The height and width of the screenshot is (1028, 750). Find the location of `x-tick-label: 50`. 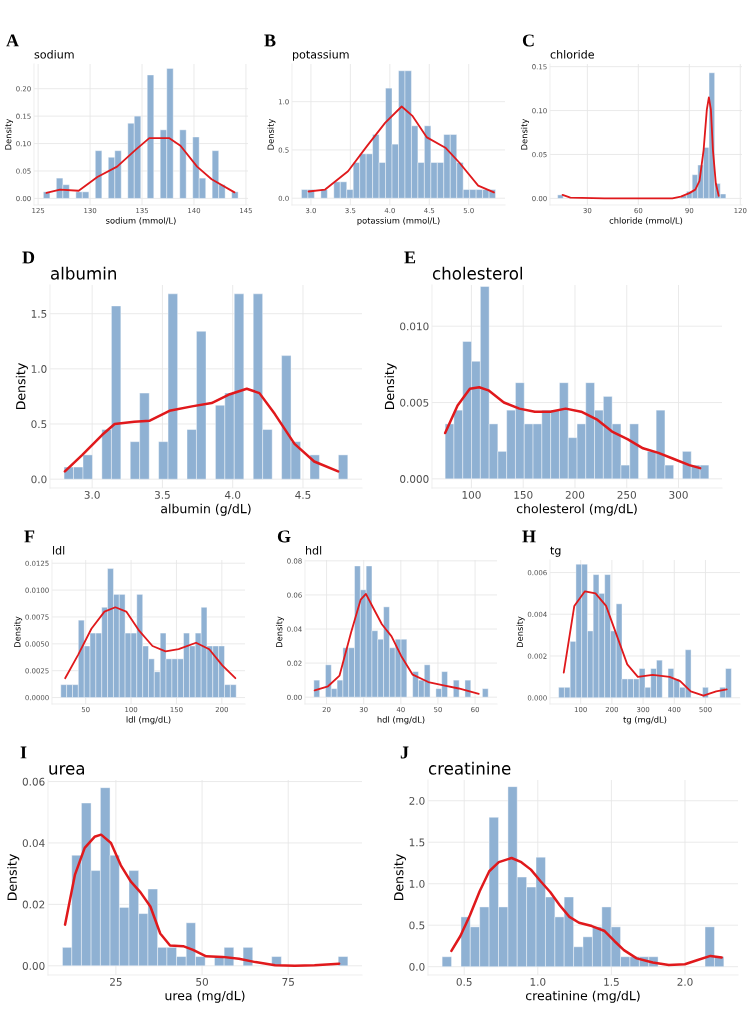

x-tick-label: 50 is located at coordinates (202, 981).